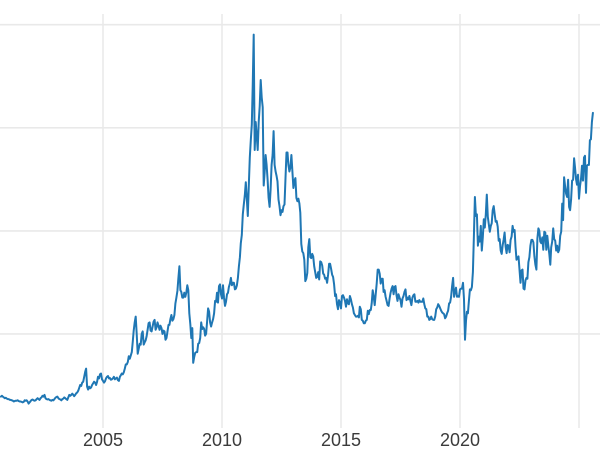  Describe the element at coordinates (222, 440) in the screenshot. I see `x-tick-label-2010: 2010` at that location.